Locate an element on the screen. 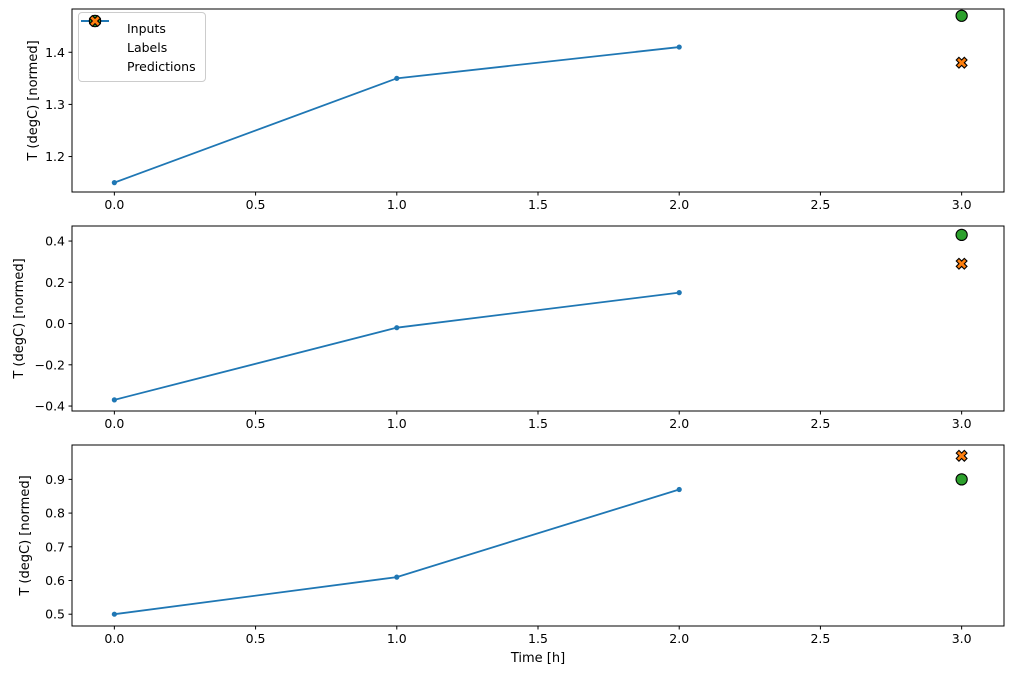 The height and width of the screenshot is (679, 1012). y-tick-label: 0.8 is located at coordinates (55, 513).